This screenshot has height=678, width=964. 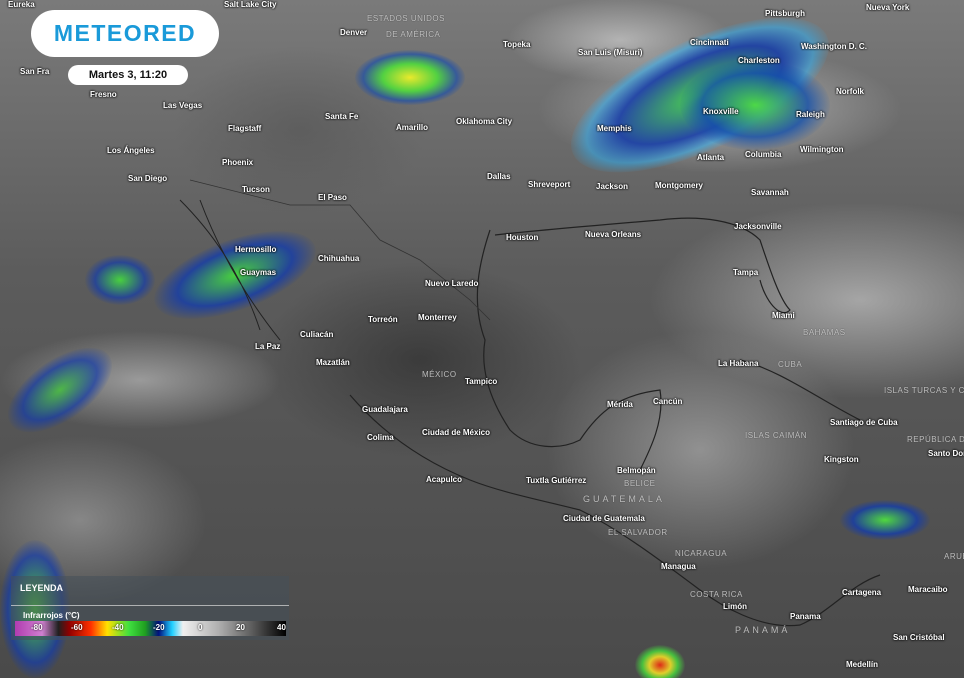 I want to click on city-label: El Paso, so click(x=332, y=197).